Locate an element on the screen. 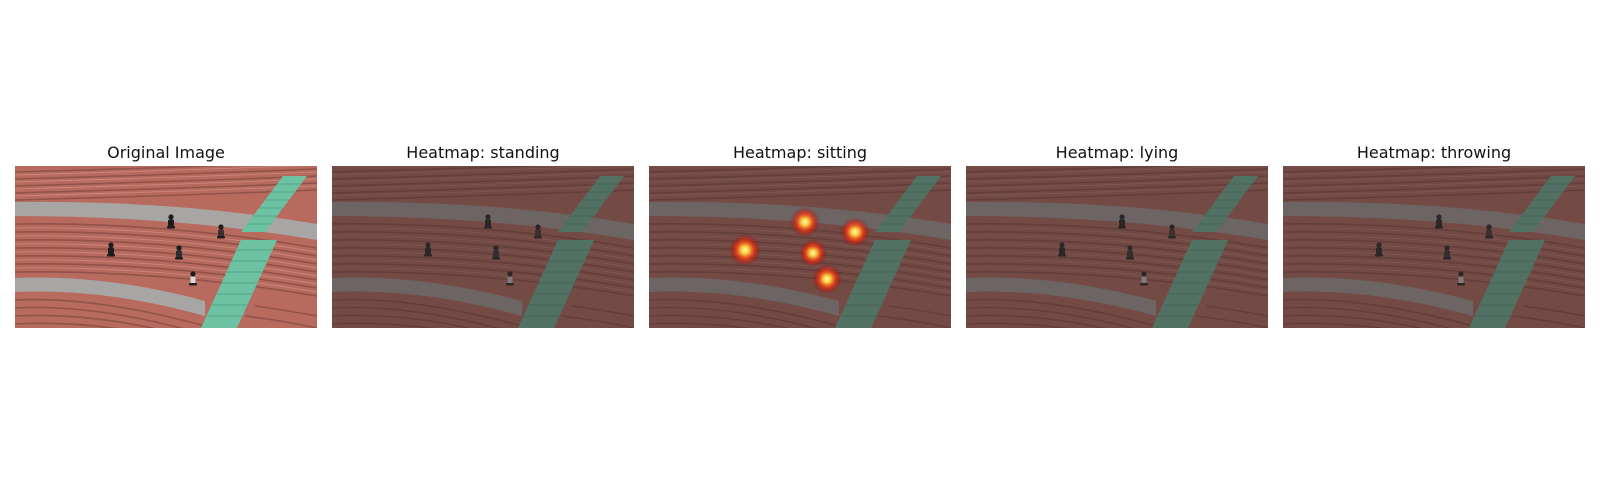  panel-heatmap-standing: Heatmap: standing is located at coordinates (483, 234).